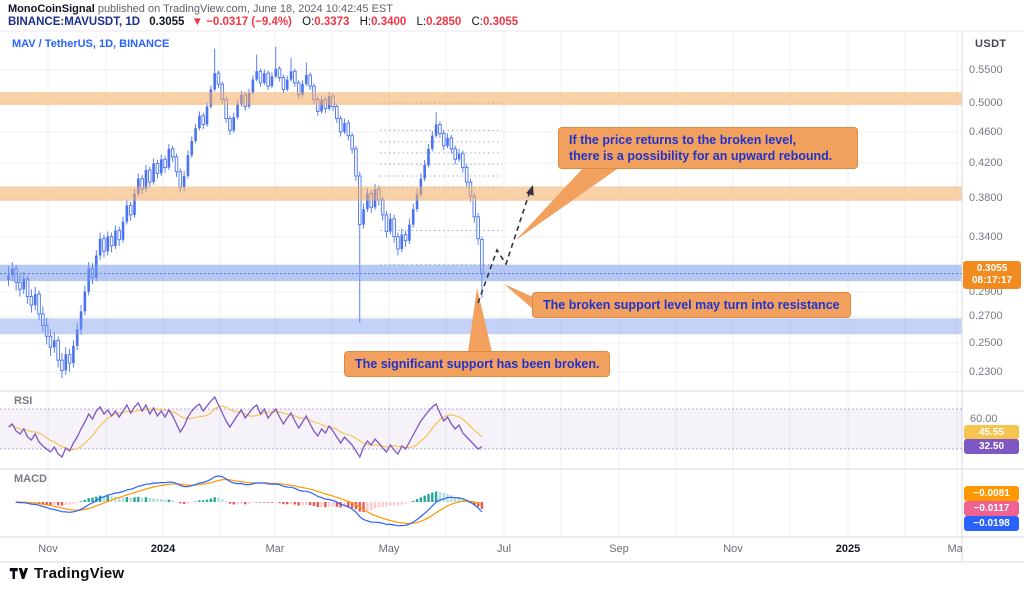 The height and width of the screenshot is (590, 1024). Describe the element at coordinates (389, 22) in the screenshot. I see `high-value: 0.3400` at that location.